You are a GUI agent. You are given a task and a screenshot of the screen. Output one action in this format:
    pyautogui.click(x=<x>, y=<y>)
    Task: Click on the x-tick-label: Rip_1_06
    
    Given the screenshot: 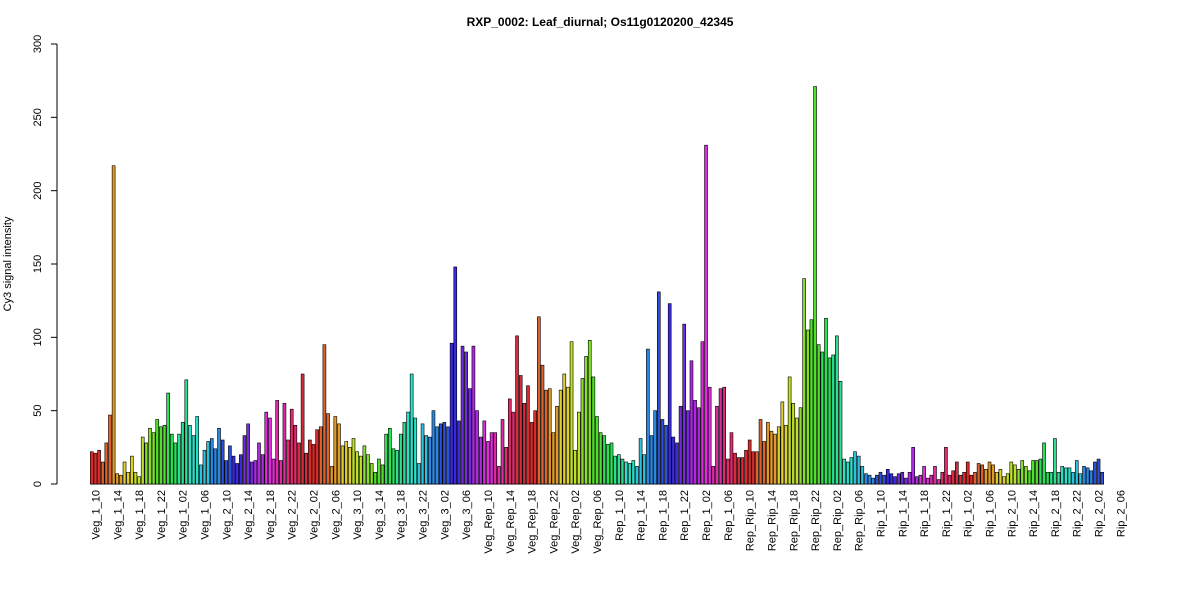 What is the action you would take?
    pyautogui.click(x=991, y=513)
    